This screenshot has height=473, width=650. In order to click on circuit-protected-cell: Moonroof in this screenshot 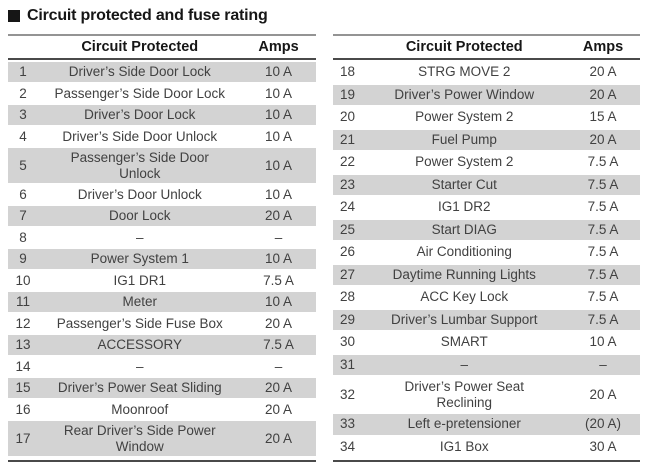, I will do `click(140, 409)`.